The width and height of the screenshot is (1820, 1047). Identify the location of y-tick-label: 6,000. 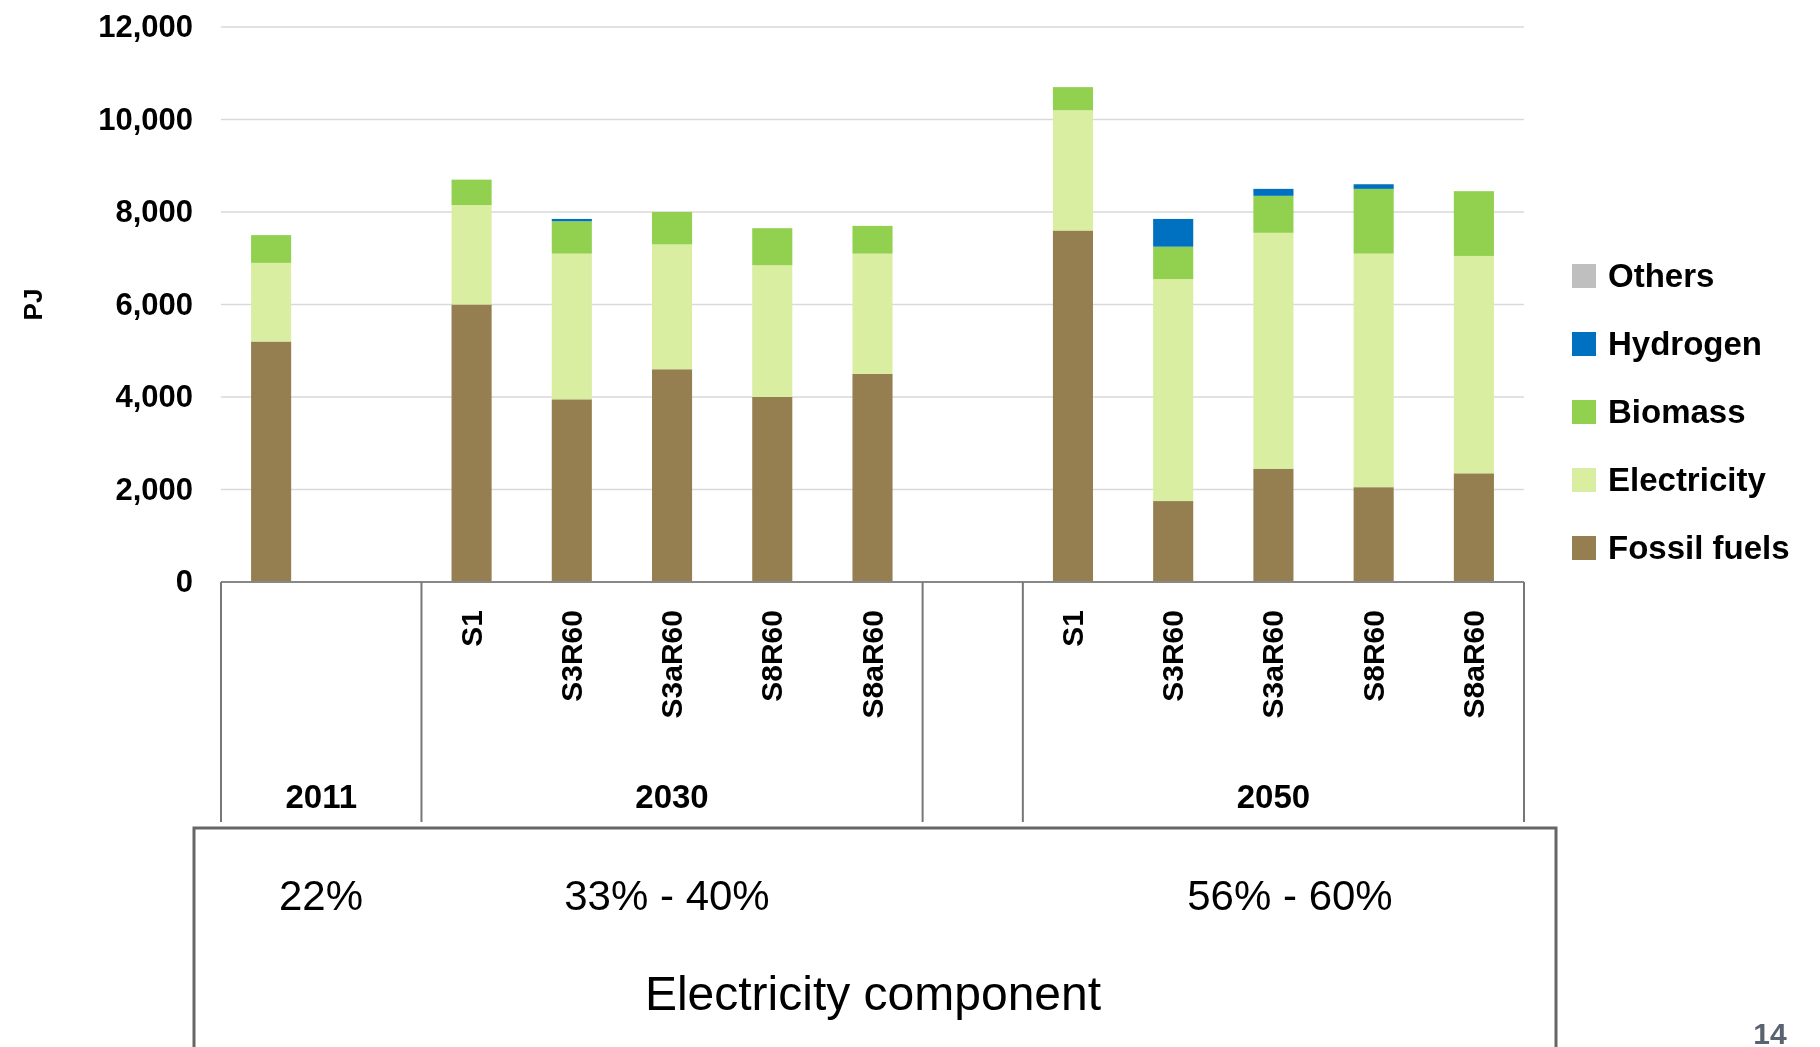
(154, 304).